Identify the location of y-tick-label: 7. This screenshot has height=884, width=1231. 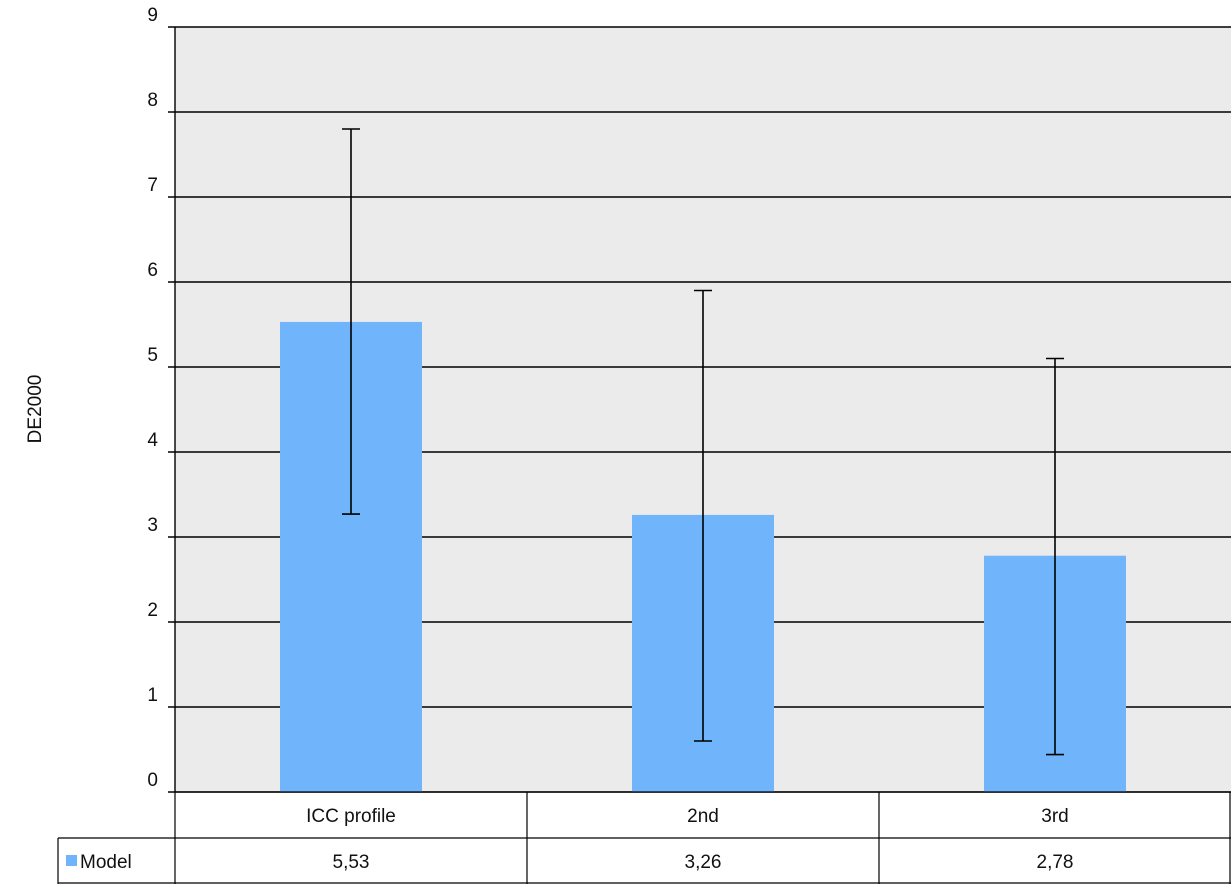
(152, 185).